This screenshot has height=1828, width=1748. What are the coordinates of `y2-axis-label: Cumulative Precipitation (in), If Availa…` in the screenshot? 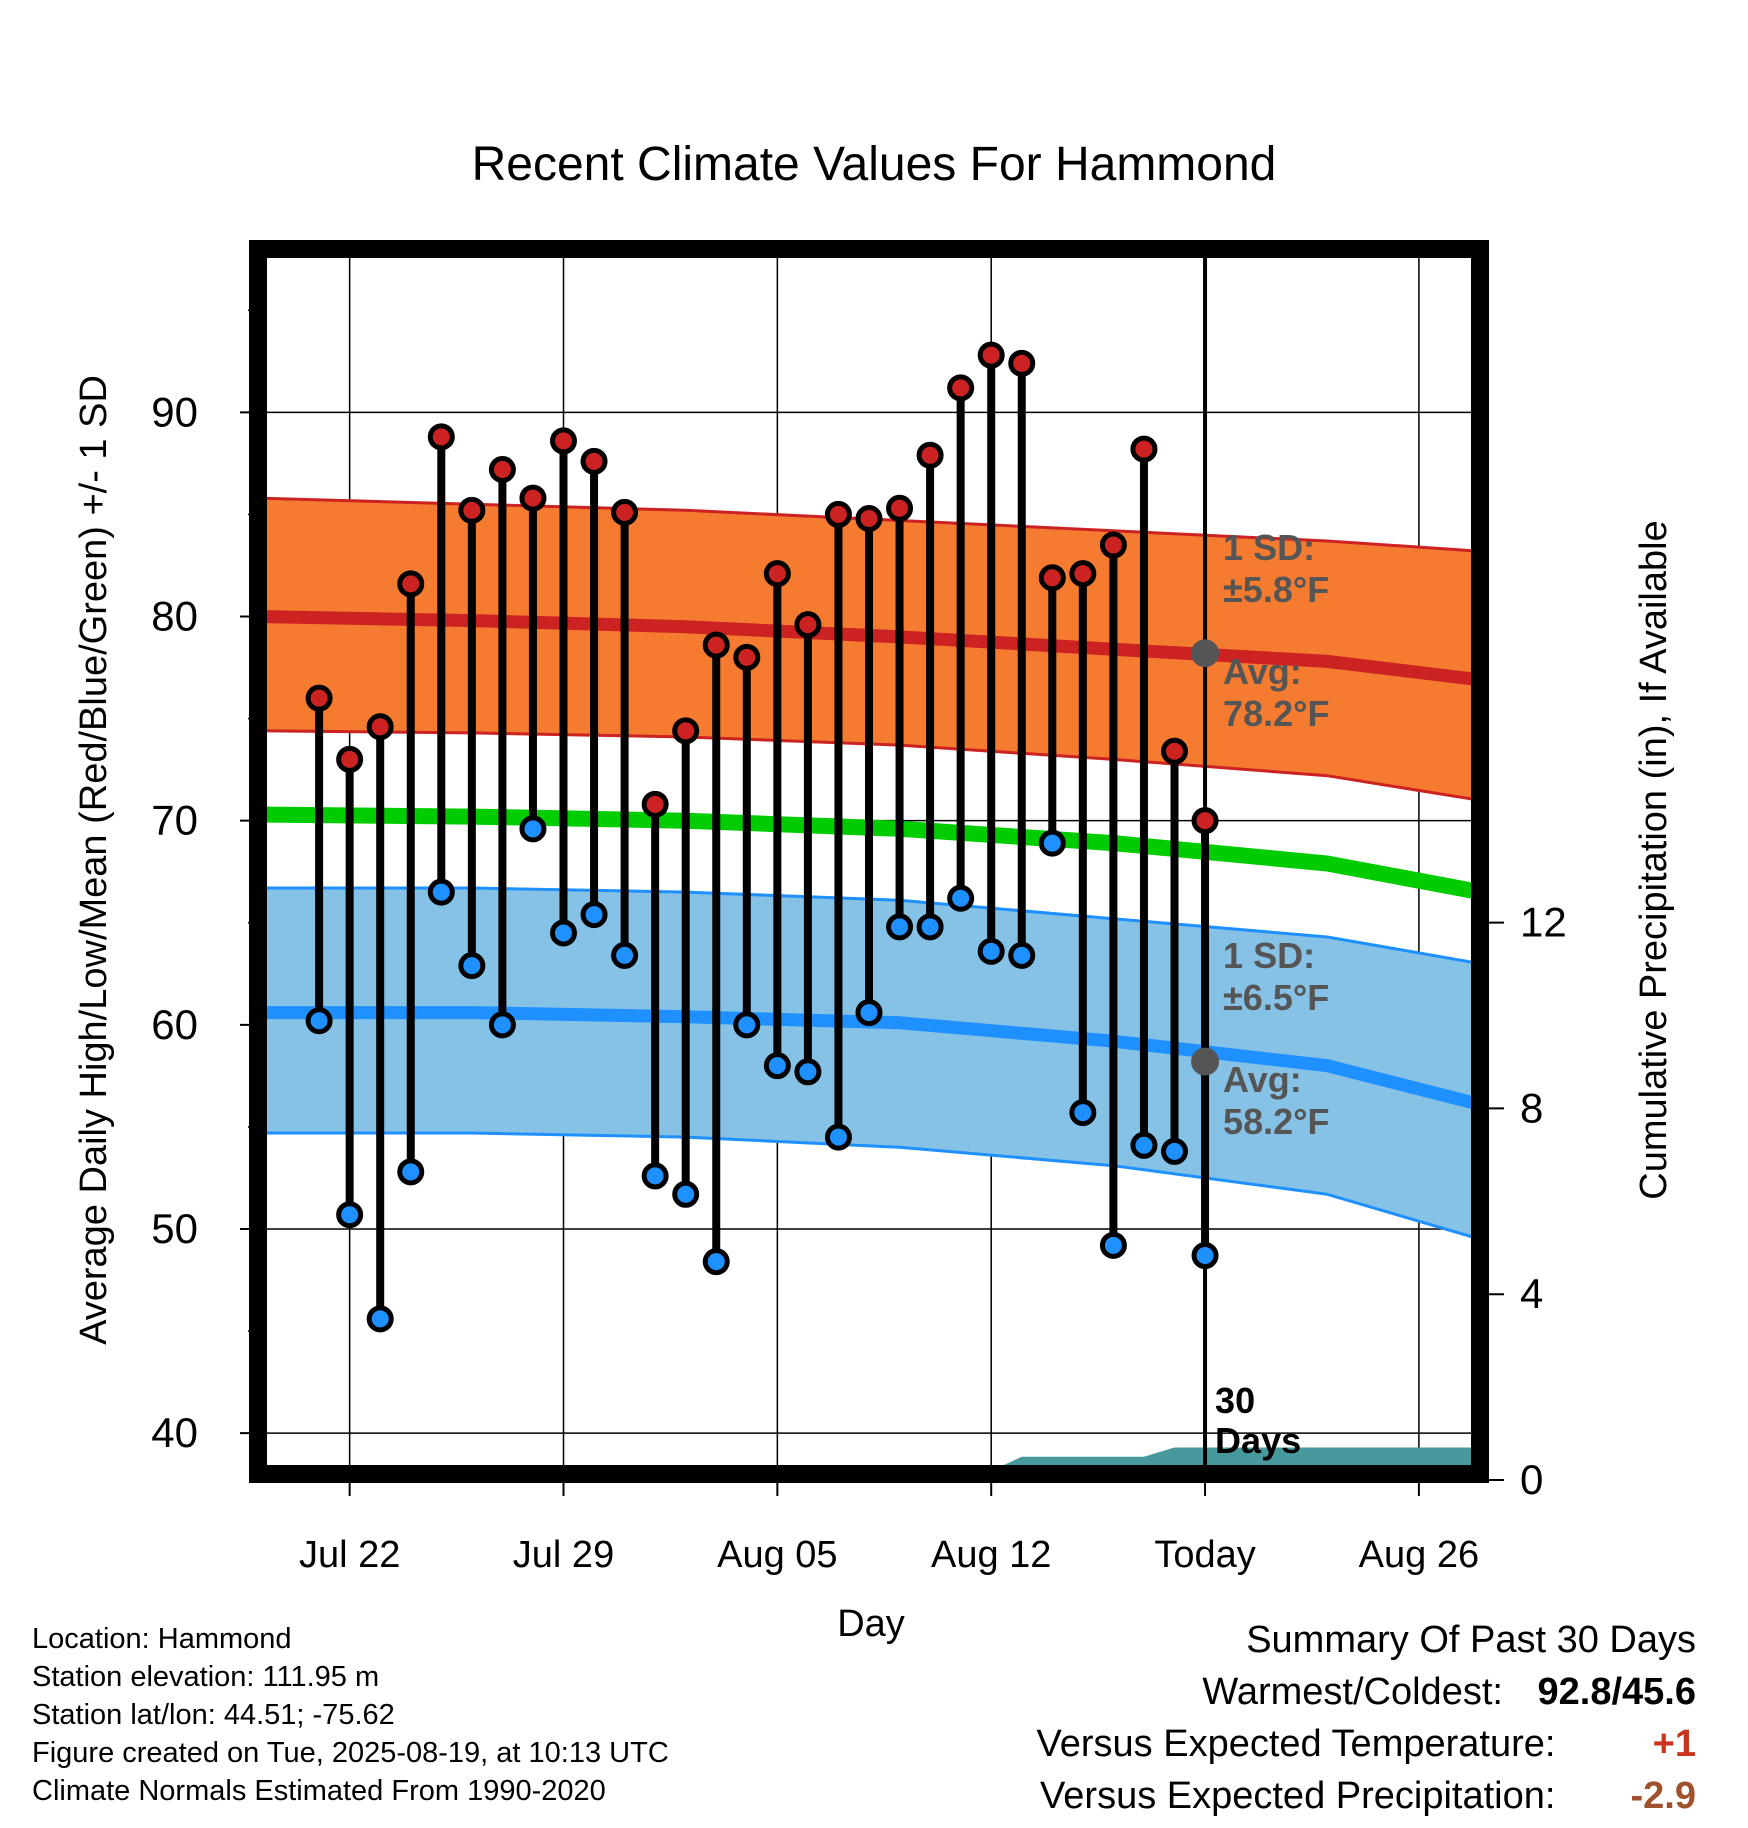 It's located at (1654, 859).